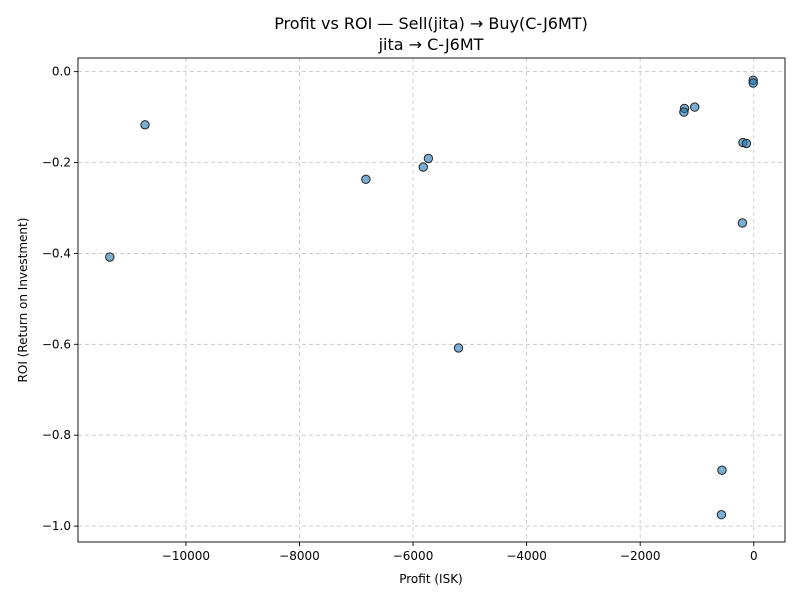 The image size is (800, 604). I want to click on chart-subtitle: jita → C-J6MT, so click(431, 44).